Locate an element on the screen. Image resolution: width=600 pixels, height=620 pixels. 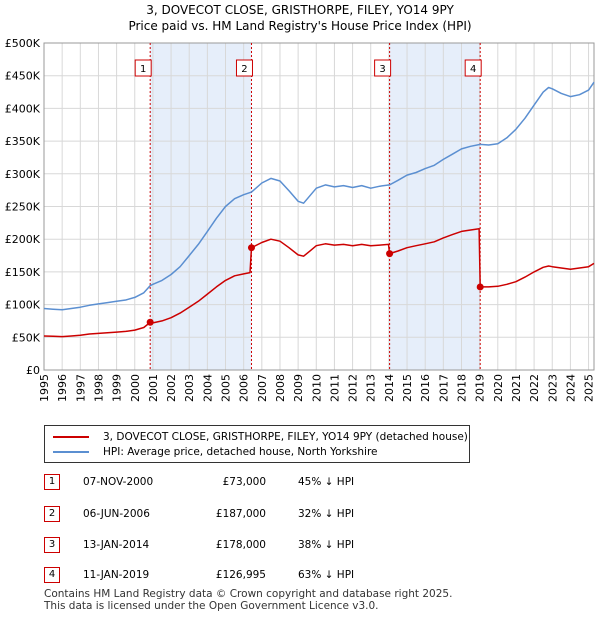
x-tick-label: 2019 is located at coordinates (480, 388).